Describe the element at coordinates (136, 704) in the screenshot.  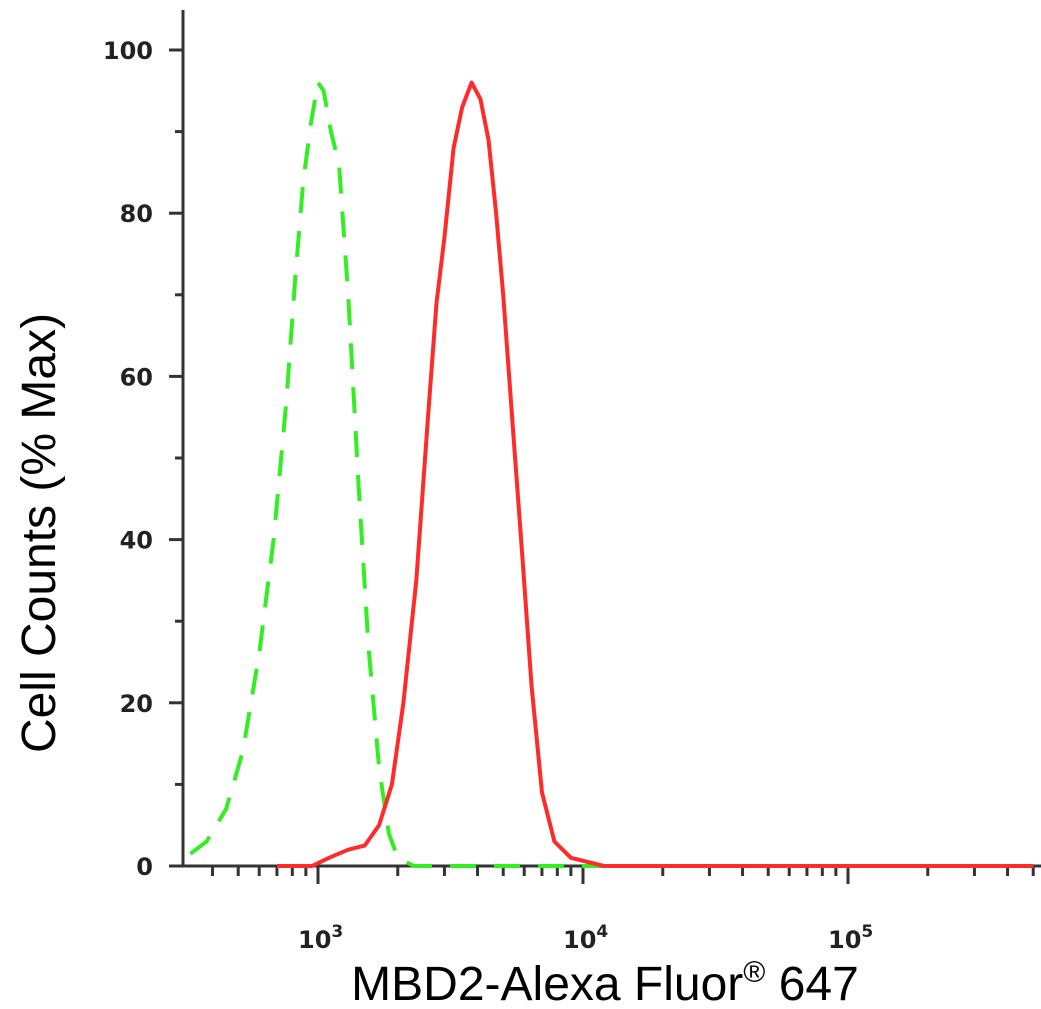
I see `y-tick-label: 20` at that location.